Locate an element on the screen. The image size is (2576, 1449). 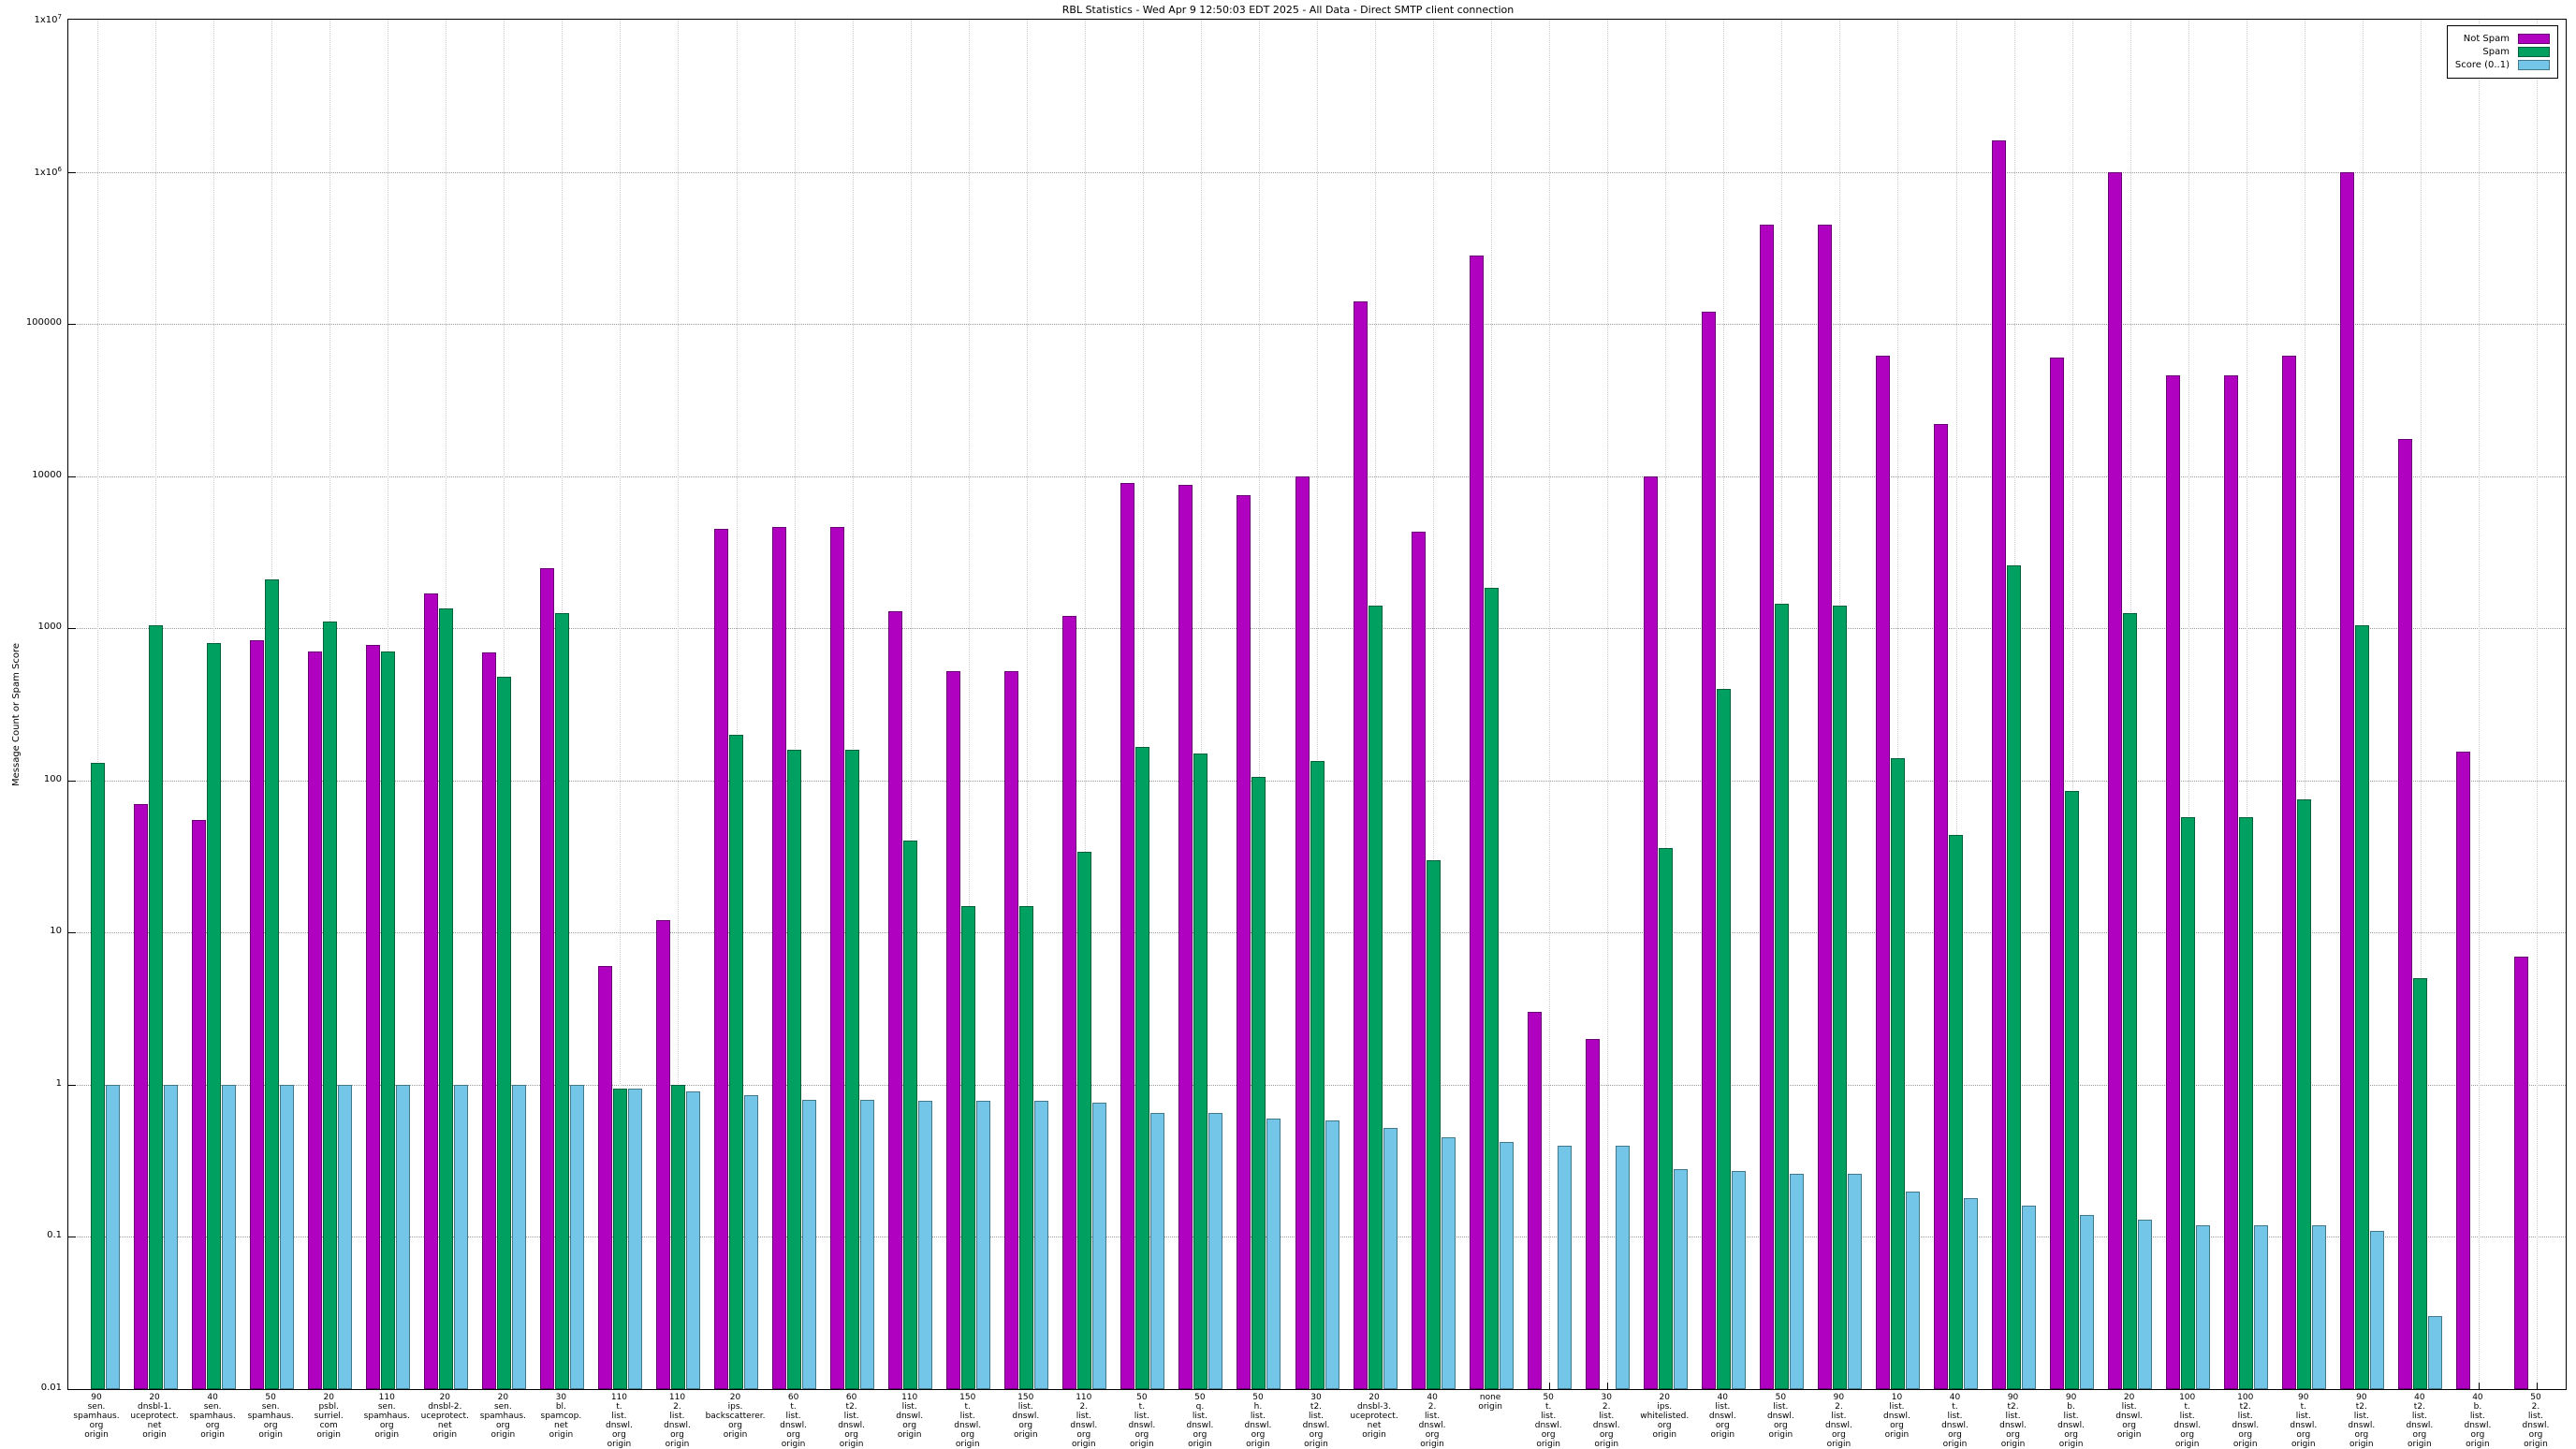
x-tick-label: 10 list. dnswl. org origin is located at coordinates (1896, 1416).